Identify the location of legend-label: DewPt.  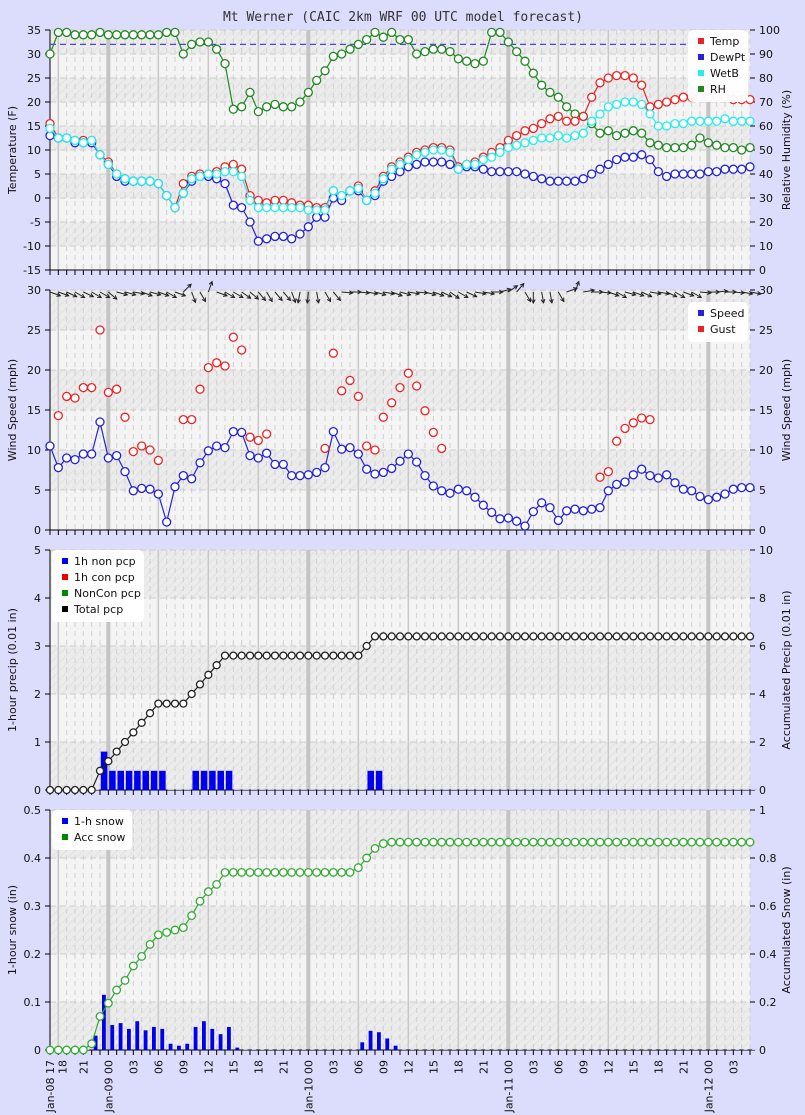
(728, 57).